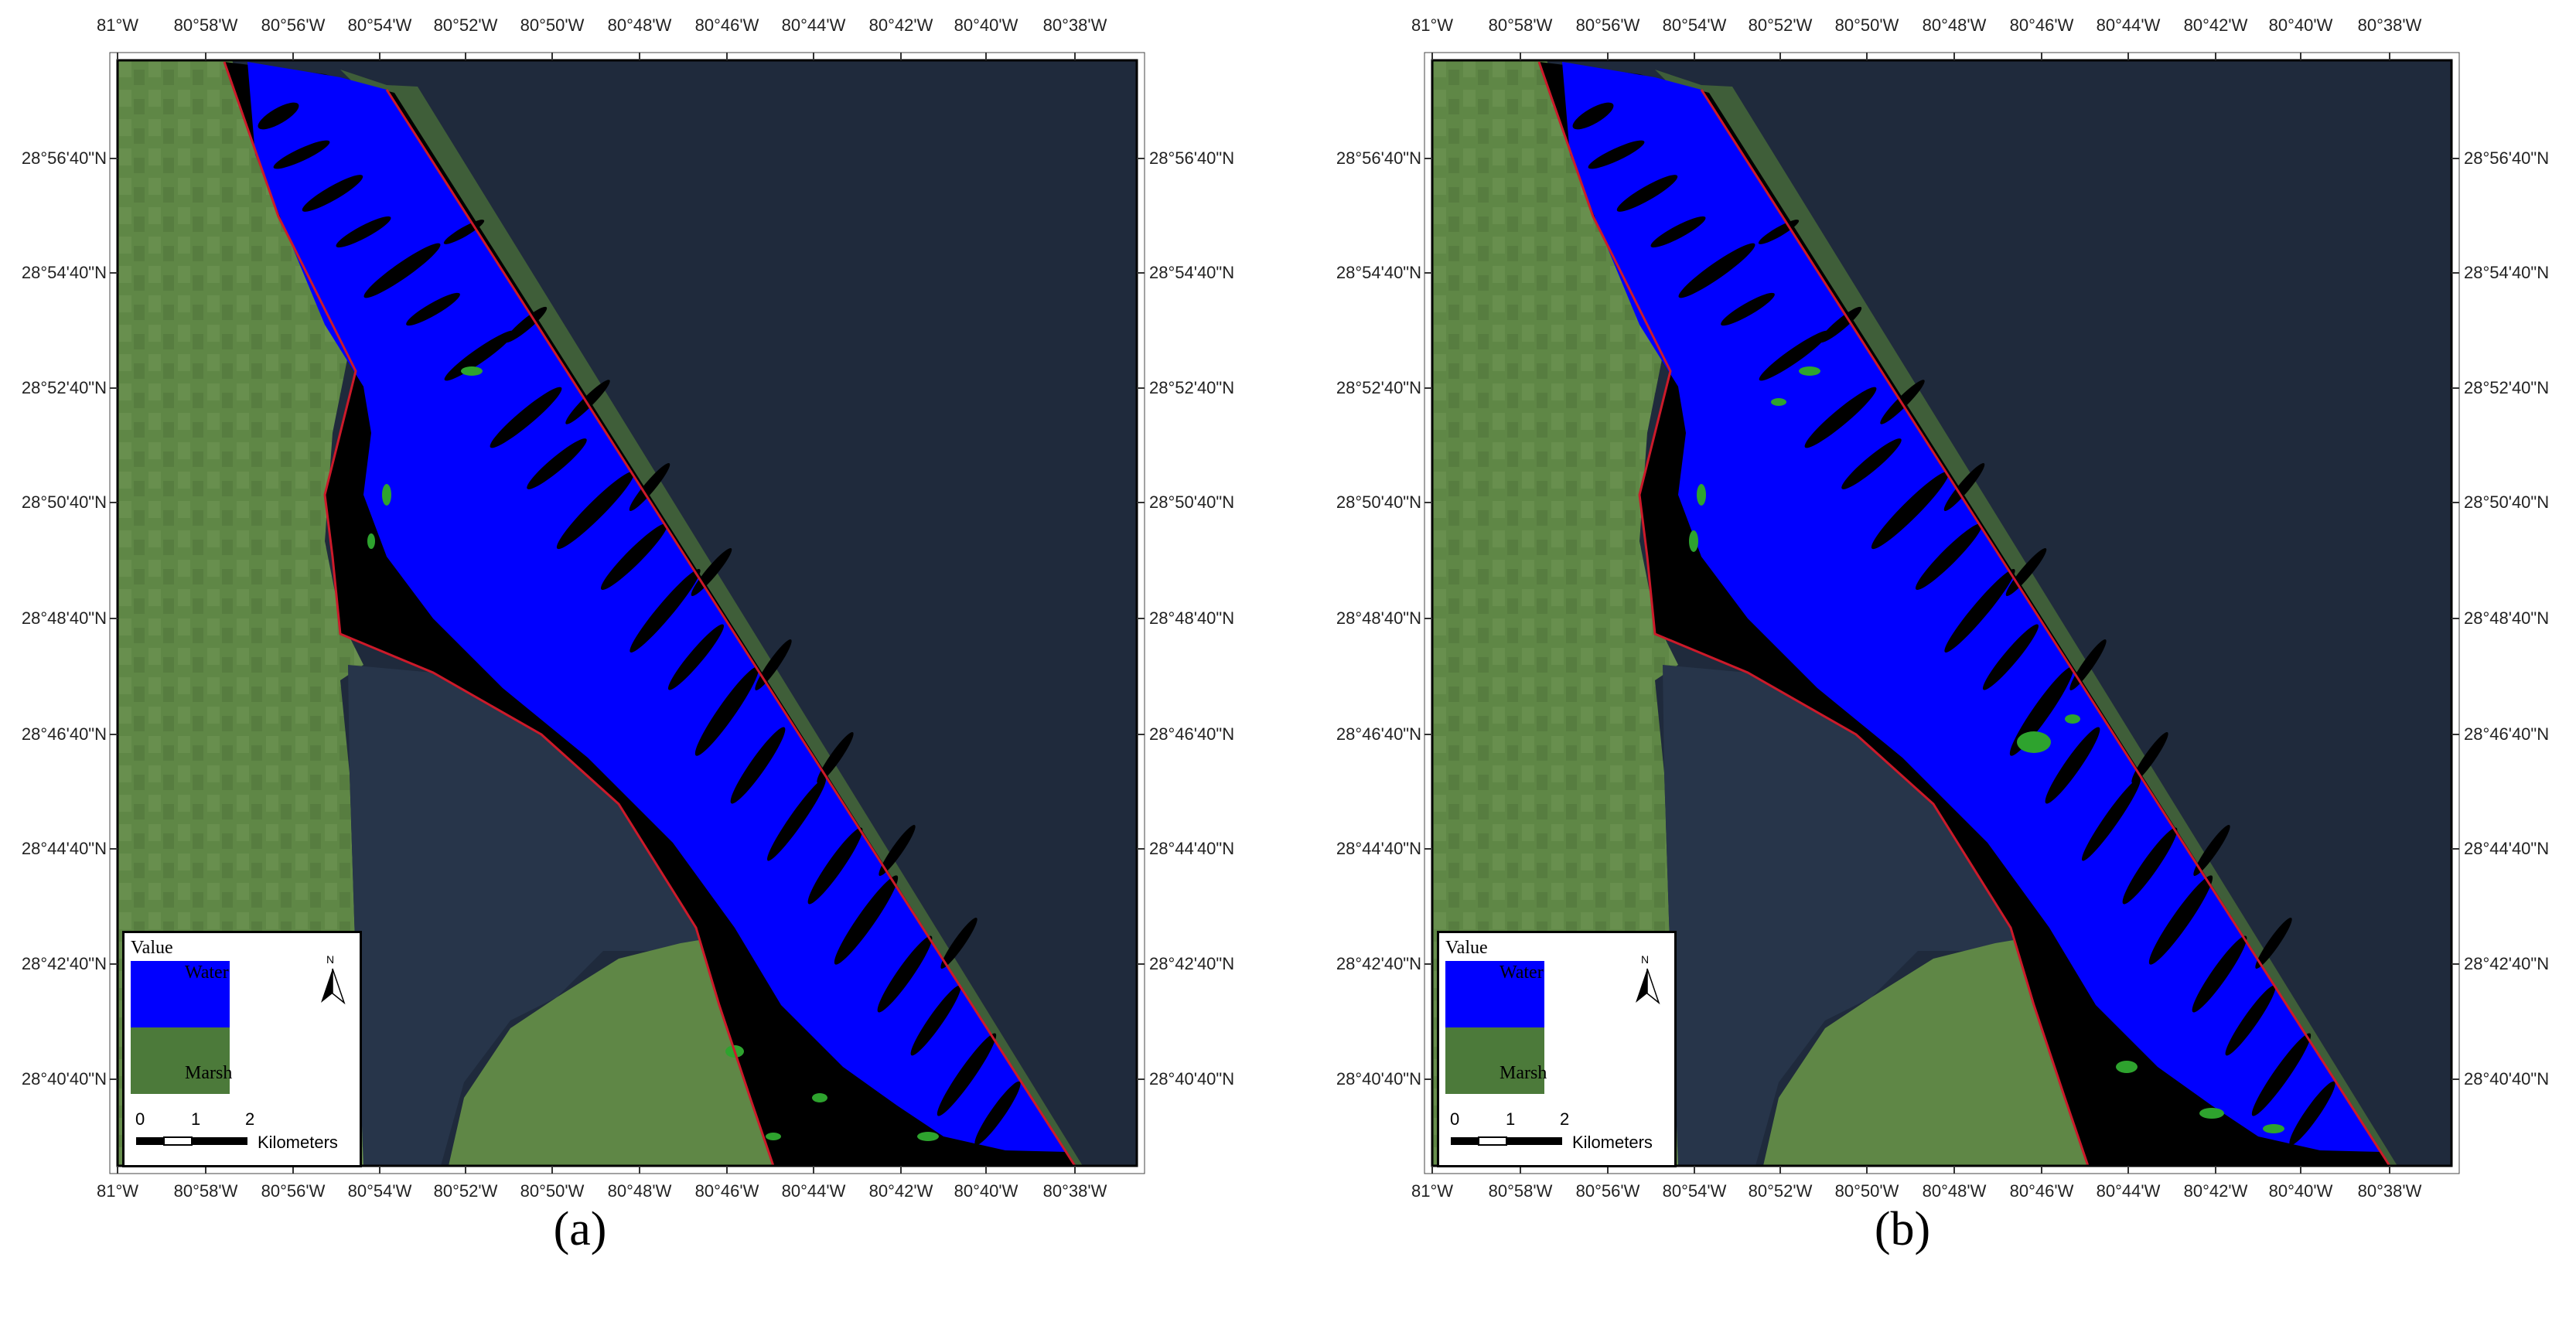 The height and width of the screenshot is (1322, 2576). What do you see at coordinates (242, 1049) in the screenshot?
I see `map-legend: Value Water Marsh N 0 1 2 Kilometers` at bounding box center [242, 1049].